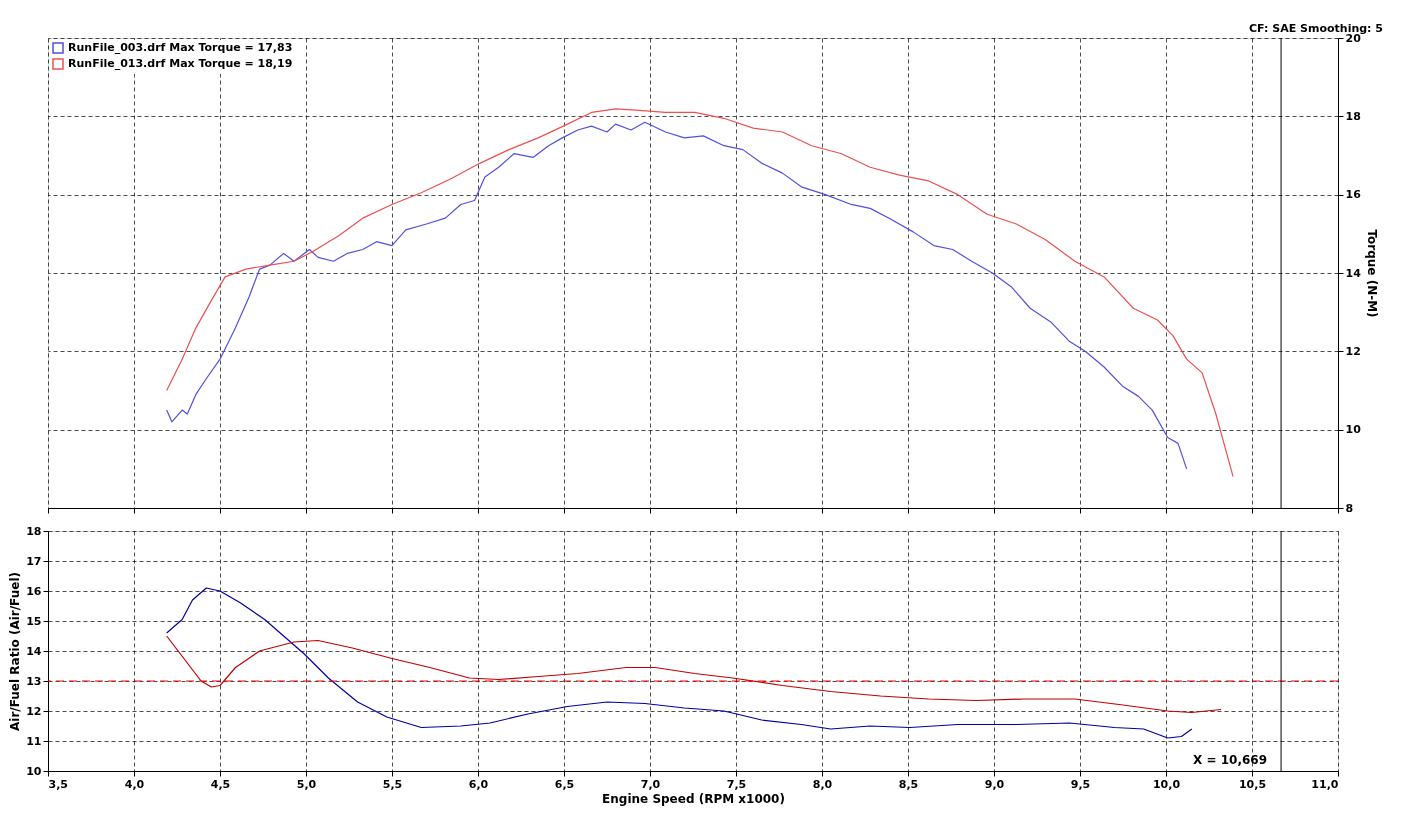  I want to click on x-tick-label: 5,0, so click(306, 784).